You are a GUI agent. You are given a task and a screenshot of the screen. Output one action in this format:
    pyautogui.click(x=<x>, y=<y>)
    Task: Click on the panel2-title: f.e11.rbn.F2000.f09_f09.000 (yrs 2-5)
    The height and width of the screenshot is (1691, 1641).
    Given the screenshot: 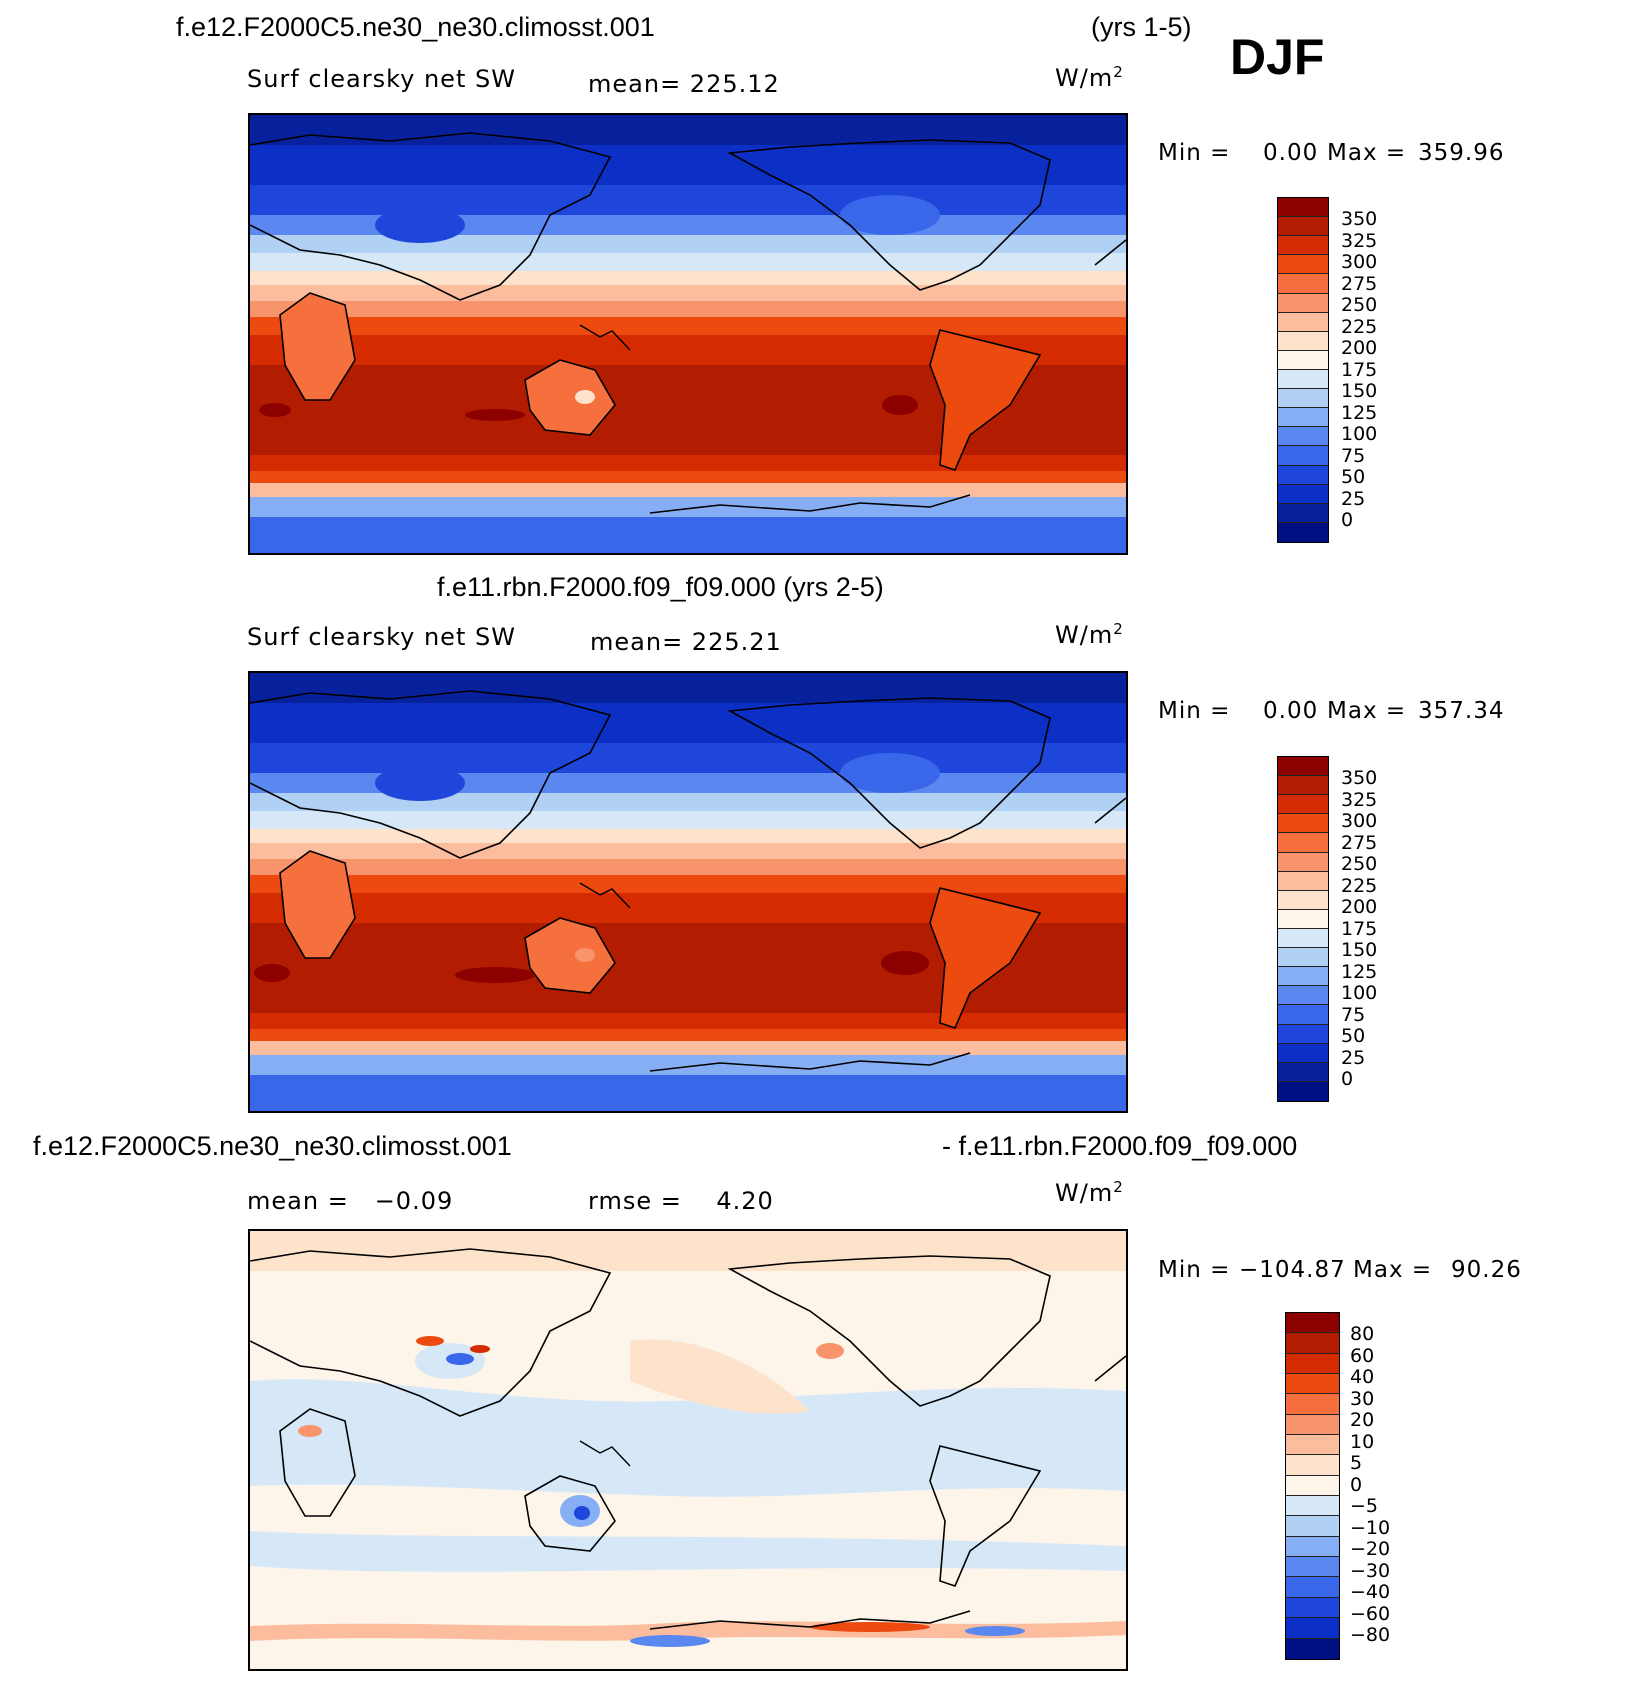 What is the action you would take?
    pyautogui.click(x=660, y=587)
    